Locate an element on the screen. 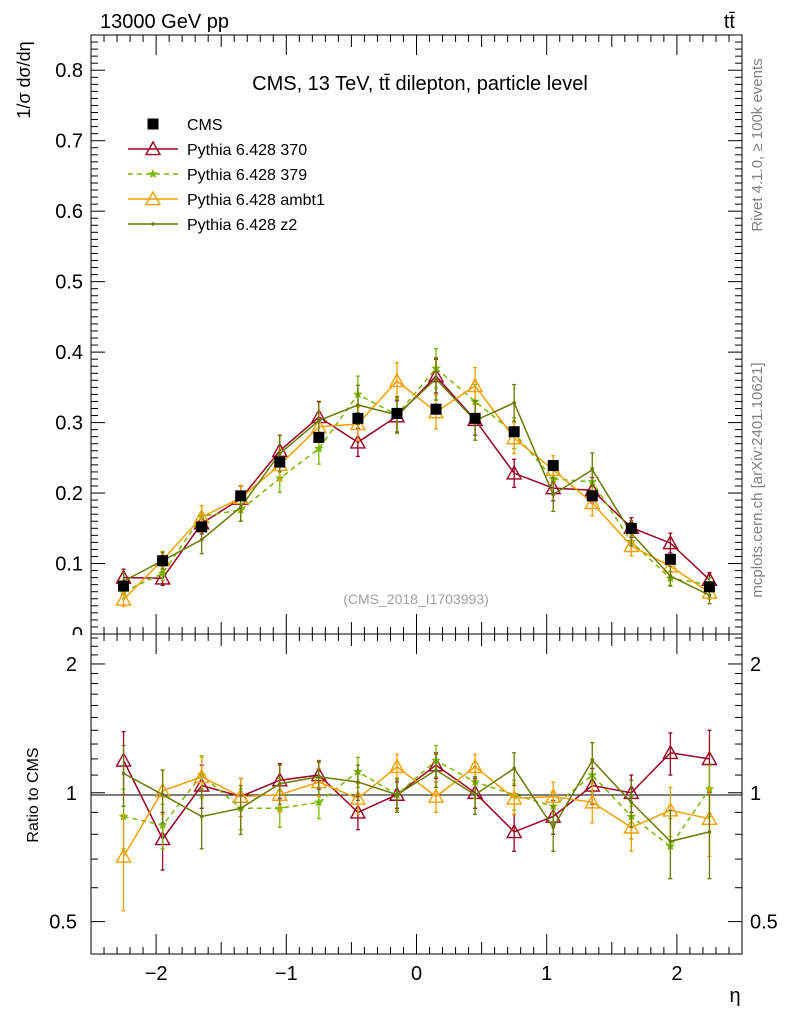 The width and height of the screenshot is (786, 1024). ratio-series-pythia-6-428-z2 is located at coordinates (416, 810).